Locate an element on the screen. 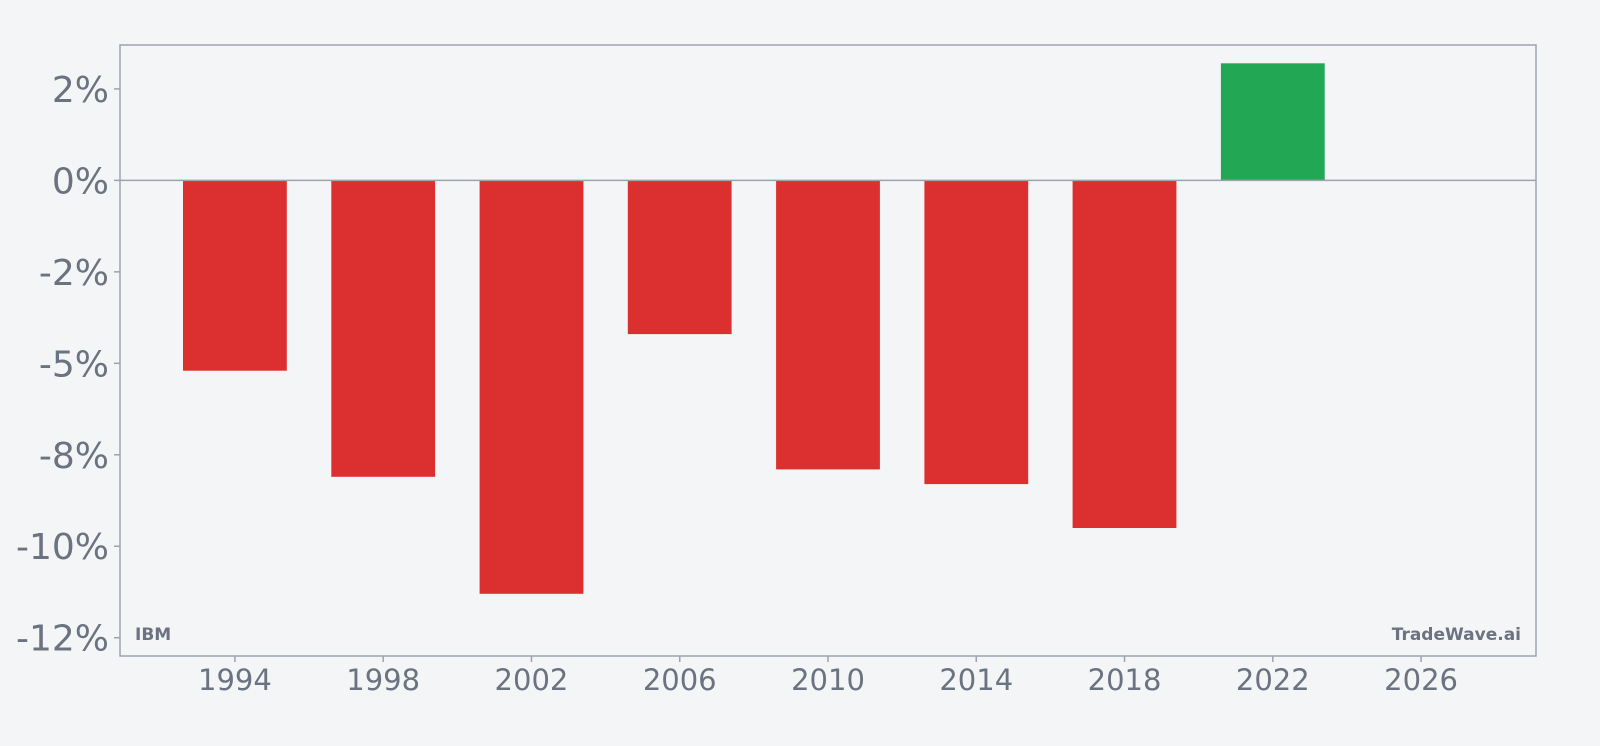 This screenshot has height=746, width=1600. x-tick-label: 2010 is located at coordinates (828, 680).